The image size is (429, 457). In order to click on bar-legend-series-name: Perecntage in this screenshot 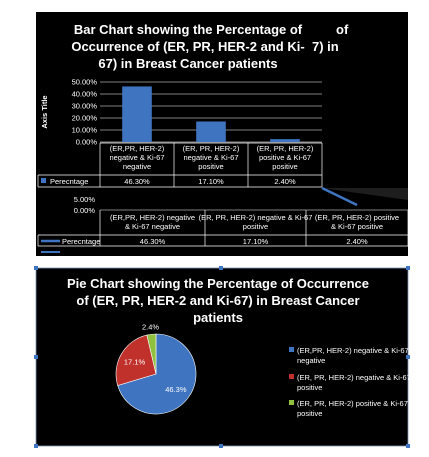, I will do `click(69, 181)`.